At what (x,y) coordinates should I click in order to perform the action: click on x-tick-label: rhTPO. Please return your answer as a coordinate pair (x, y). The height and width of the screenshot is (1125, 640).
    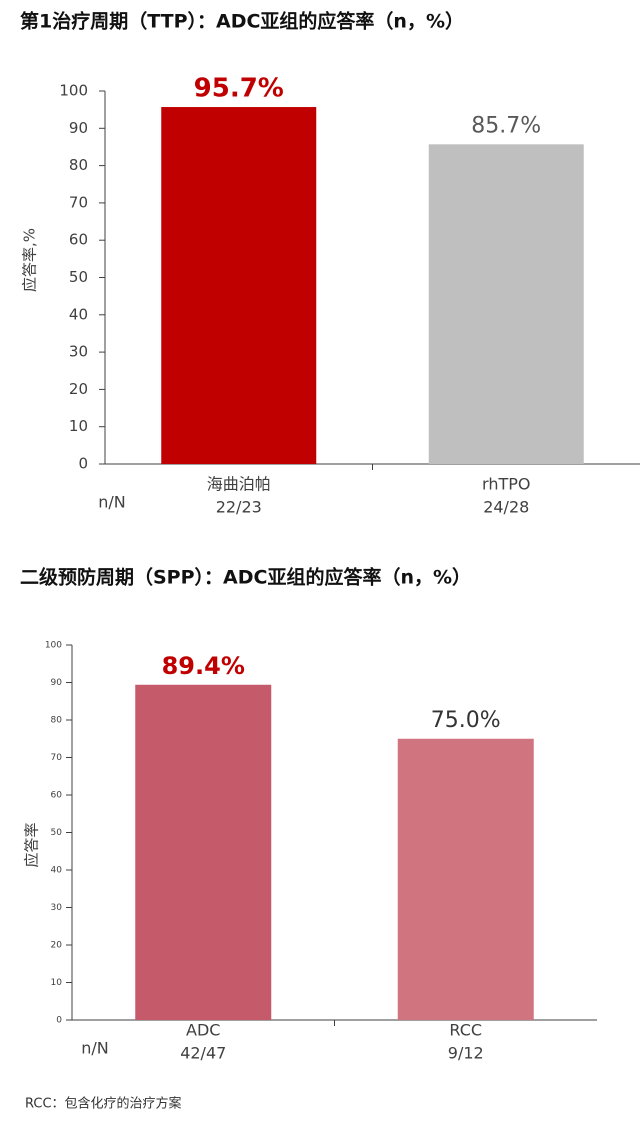
    Looking at the image, I should click on (506, 484).